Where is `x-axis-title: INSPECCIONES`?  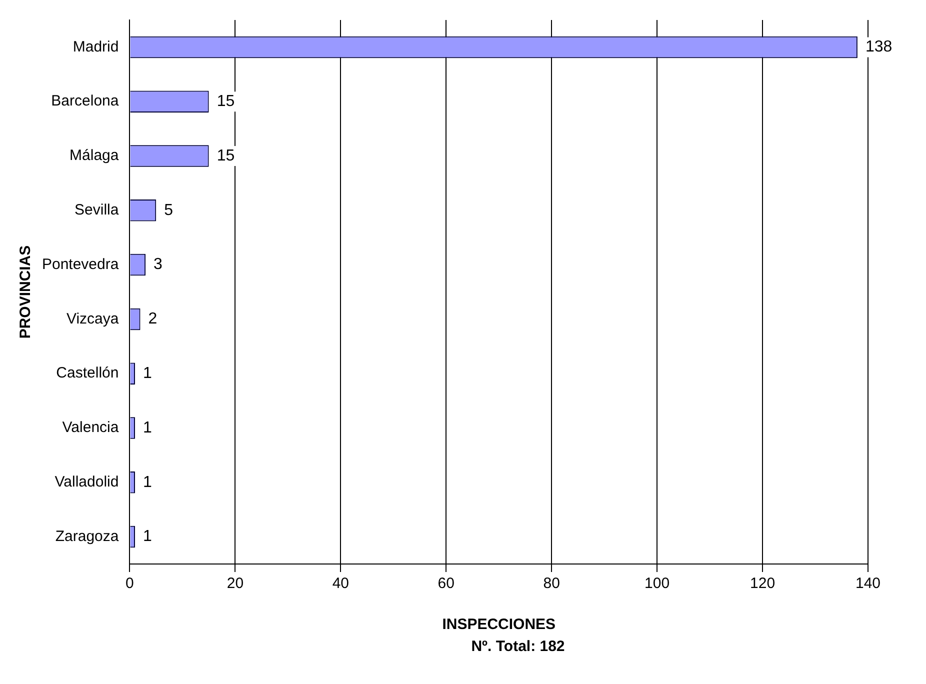 x-axis-title: INSPECCIONES is located at coordinates (499, 625).